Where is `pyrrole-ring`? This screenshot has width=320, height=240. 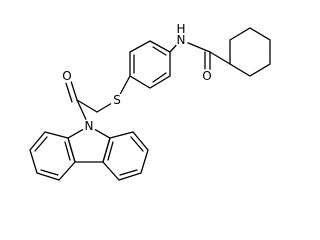 pyrrole-ring is located at coordinates (89, 144).